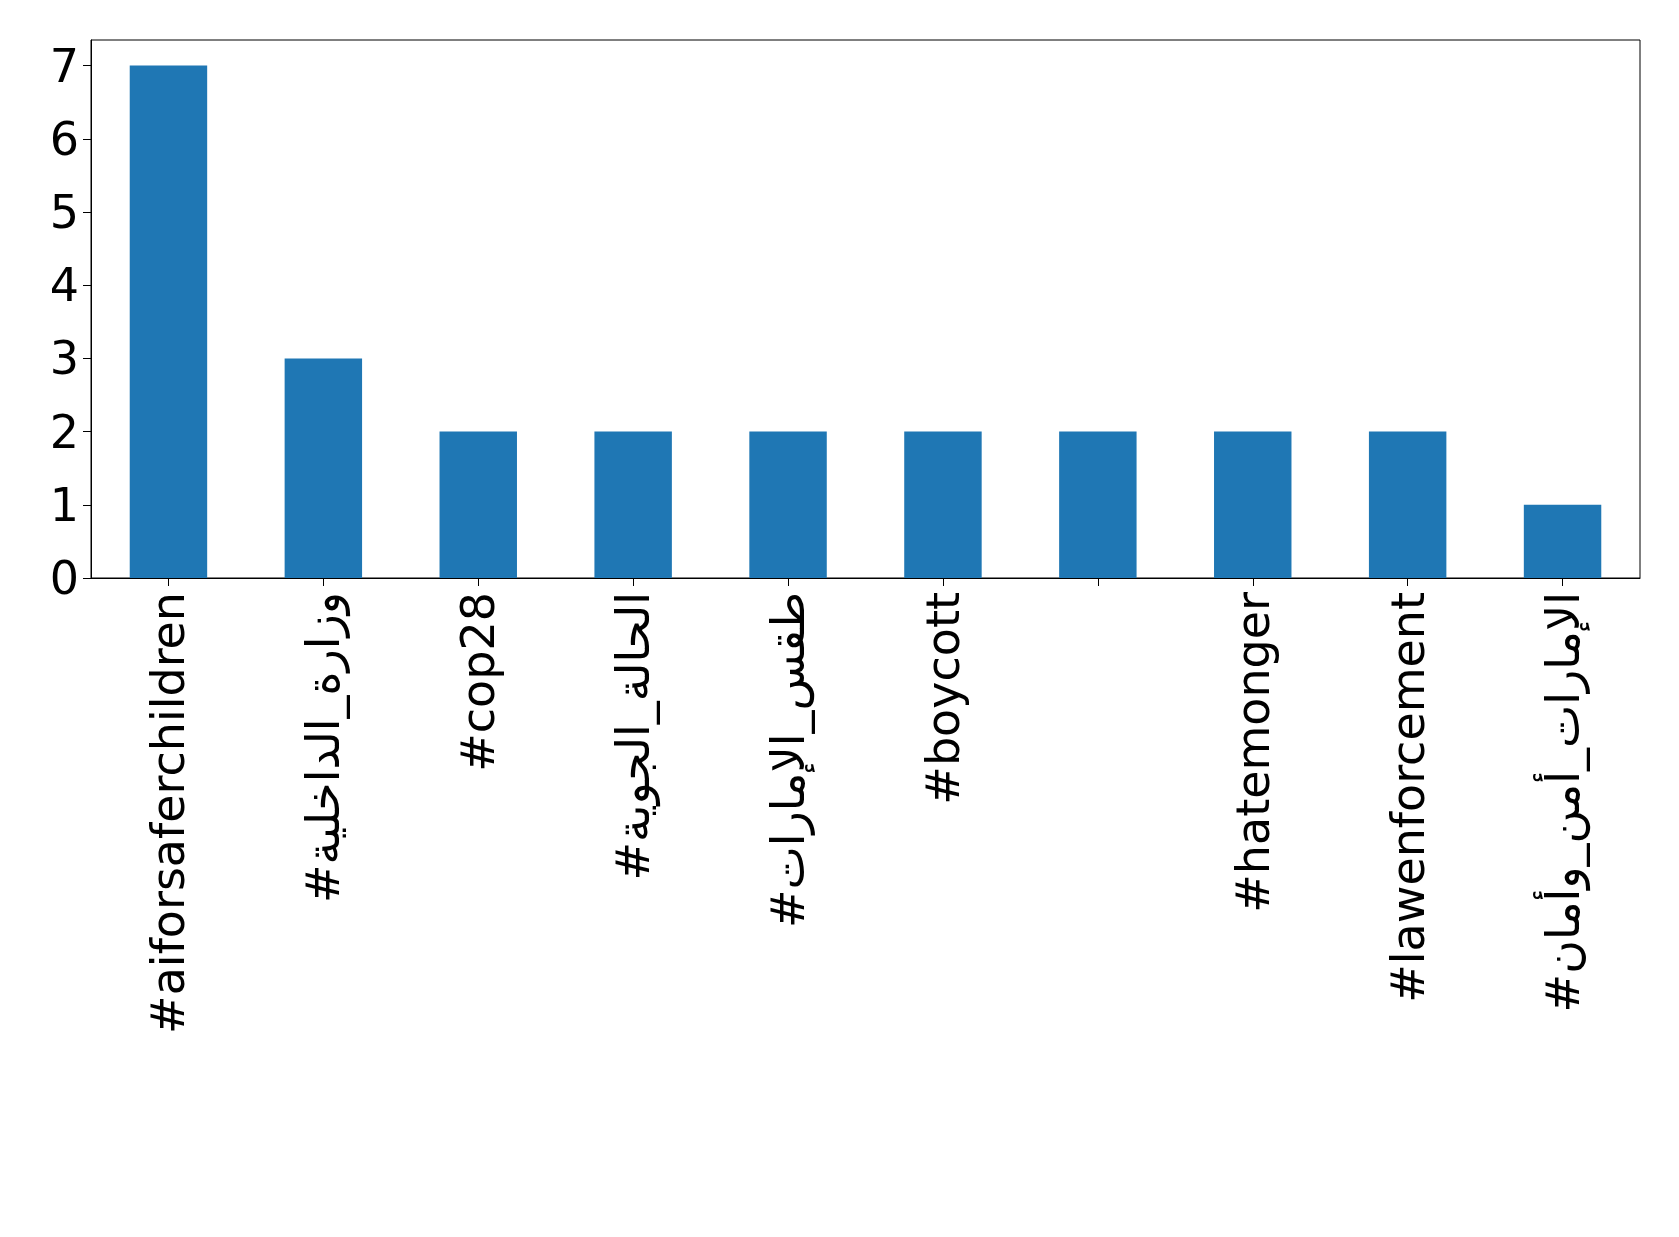 The width and height of the screenshot is (1679, 1237). Describe the element at coordinates (1561, 802) in the screenshot. I see `x-tick-label: #الإمارات_أمن_وأمان` at that location.